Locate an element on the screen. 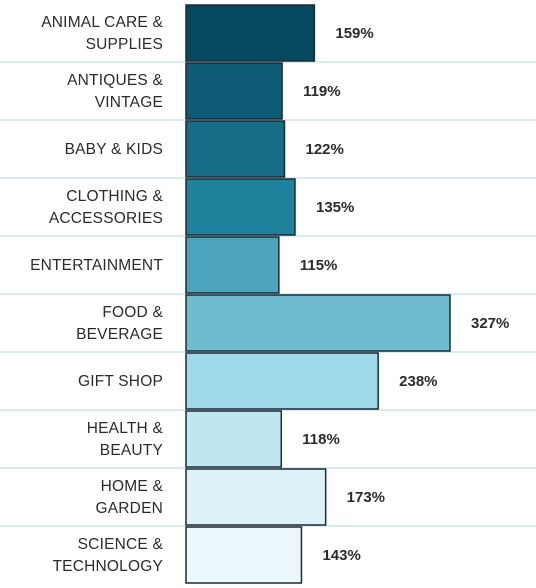 The height and width of the screenshot is (588, 536). category-label: FOOD & BEVERAGE is located at coordinates (119, 323).